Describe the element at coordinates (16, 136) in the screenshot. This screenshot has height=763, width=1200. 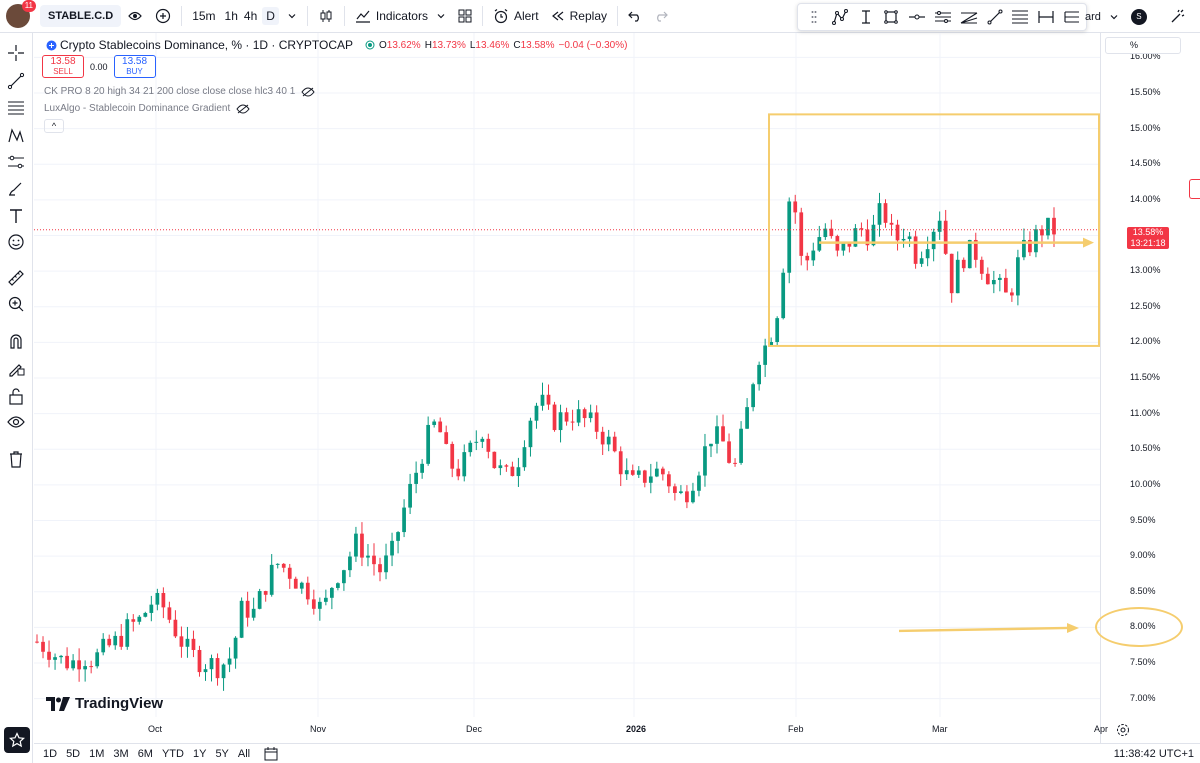
I see `pattern-tool-icon` at that location.